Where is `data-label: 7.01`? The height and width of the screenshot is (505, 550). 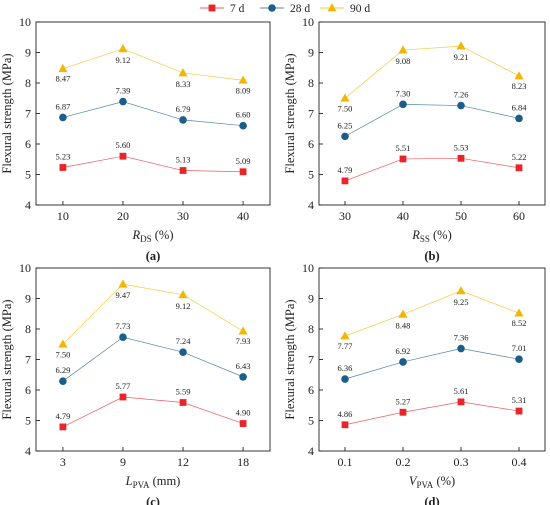 data-label: 7.01 is located at coordinates (519, 348).